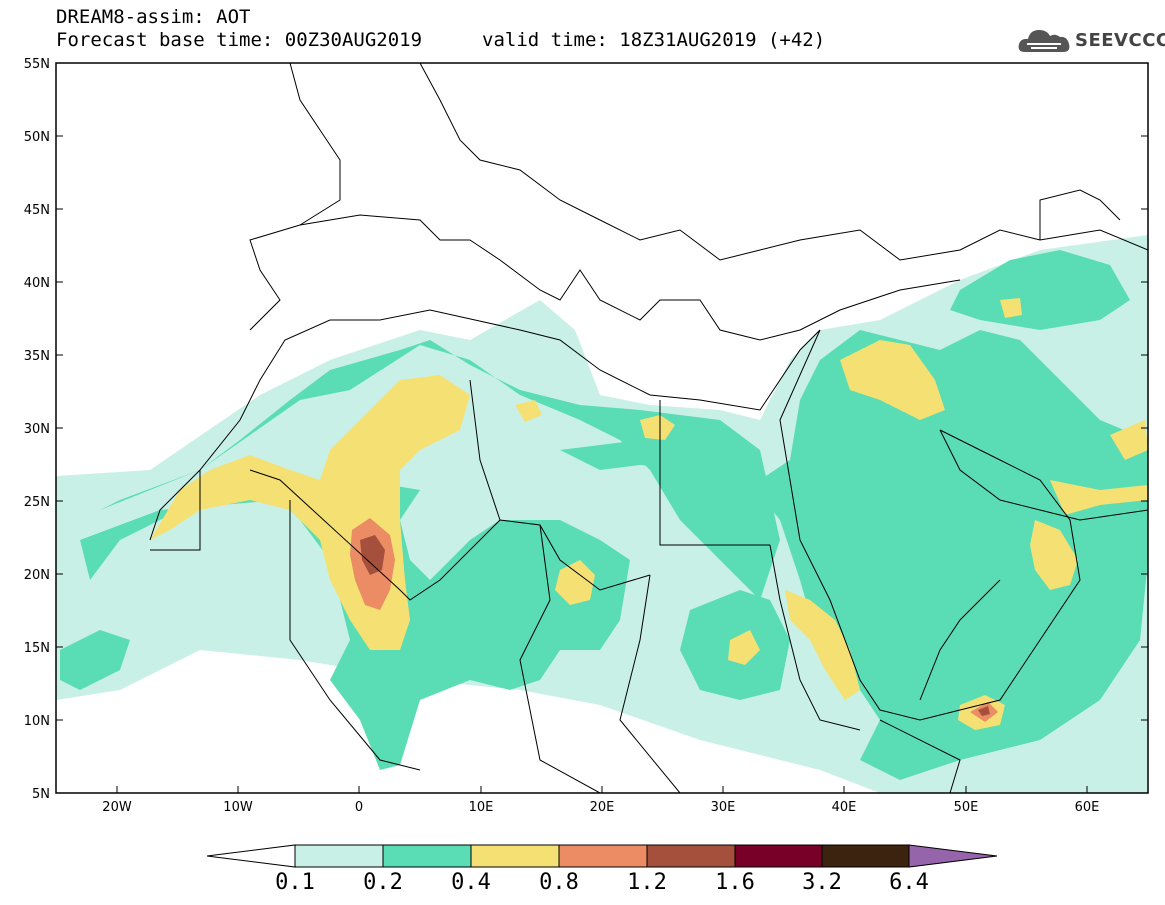 This screenshot has height=905, width=1165. What do you see at coordinates (359, 807) in the screenshot?
I see `lon-label: 0` at bounding box center [359, 807].